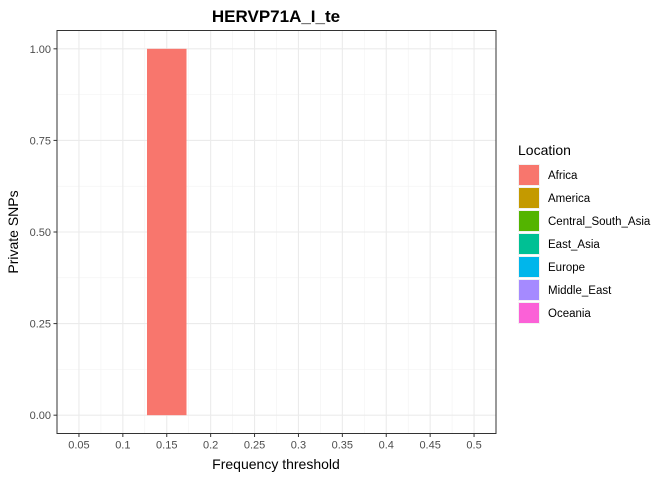 The height and width of the screenshot is (480, 672). I want to click on legend-swatch-africa, so click(529, 175).